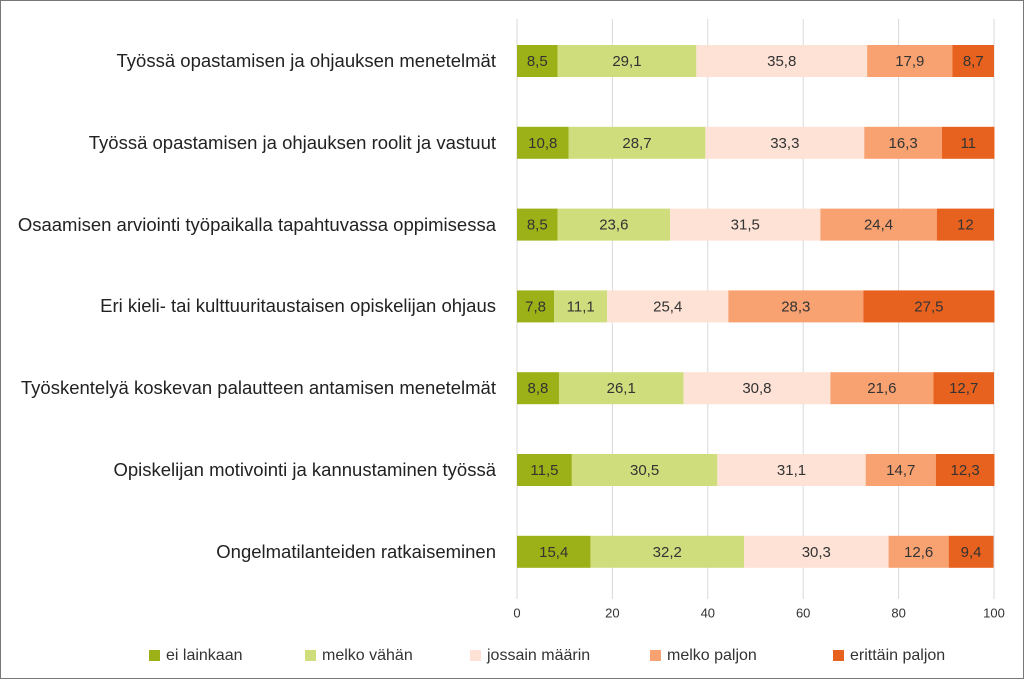 The height and width of the screenshot is (679, 1024). I want to click on data-label: 16,3, so click(903, 143).